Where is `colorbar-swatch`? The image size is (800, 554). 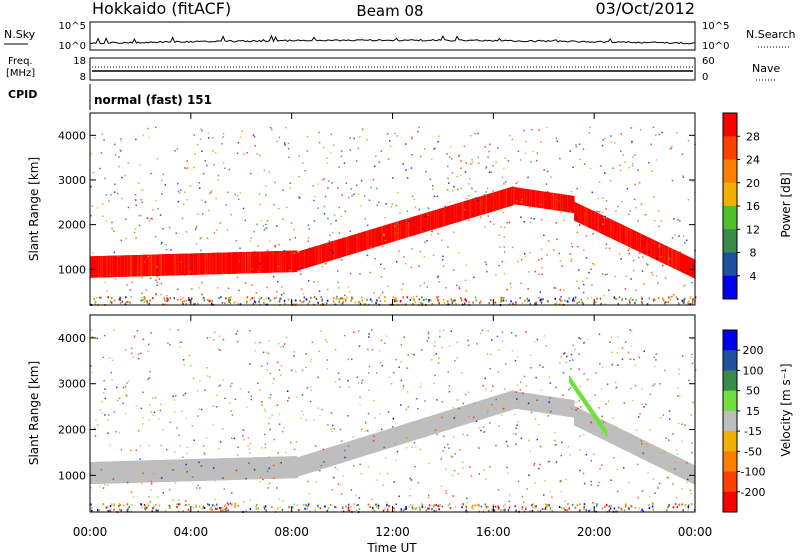
colorbar-swatch is located at coordinates (730, 218).